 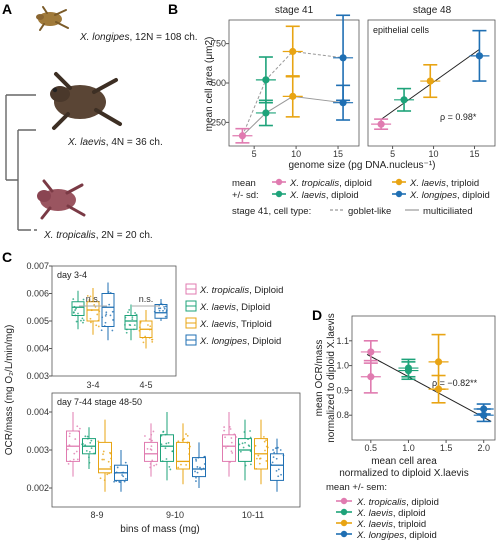 I want to click on svg-text: X. longipes, 12N = 108 ch., so click(x=138, y=37).